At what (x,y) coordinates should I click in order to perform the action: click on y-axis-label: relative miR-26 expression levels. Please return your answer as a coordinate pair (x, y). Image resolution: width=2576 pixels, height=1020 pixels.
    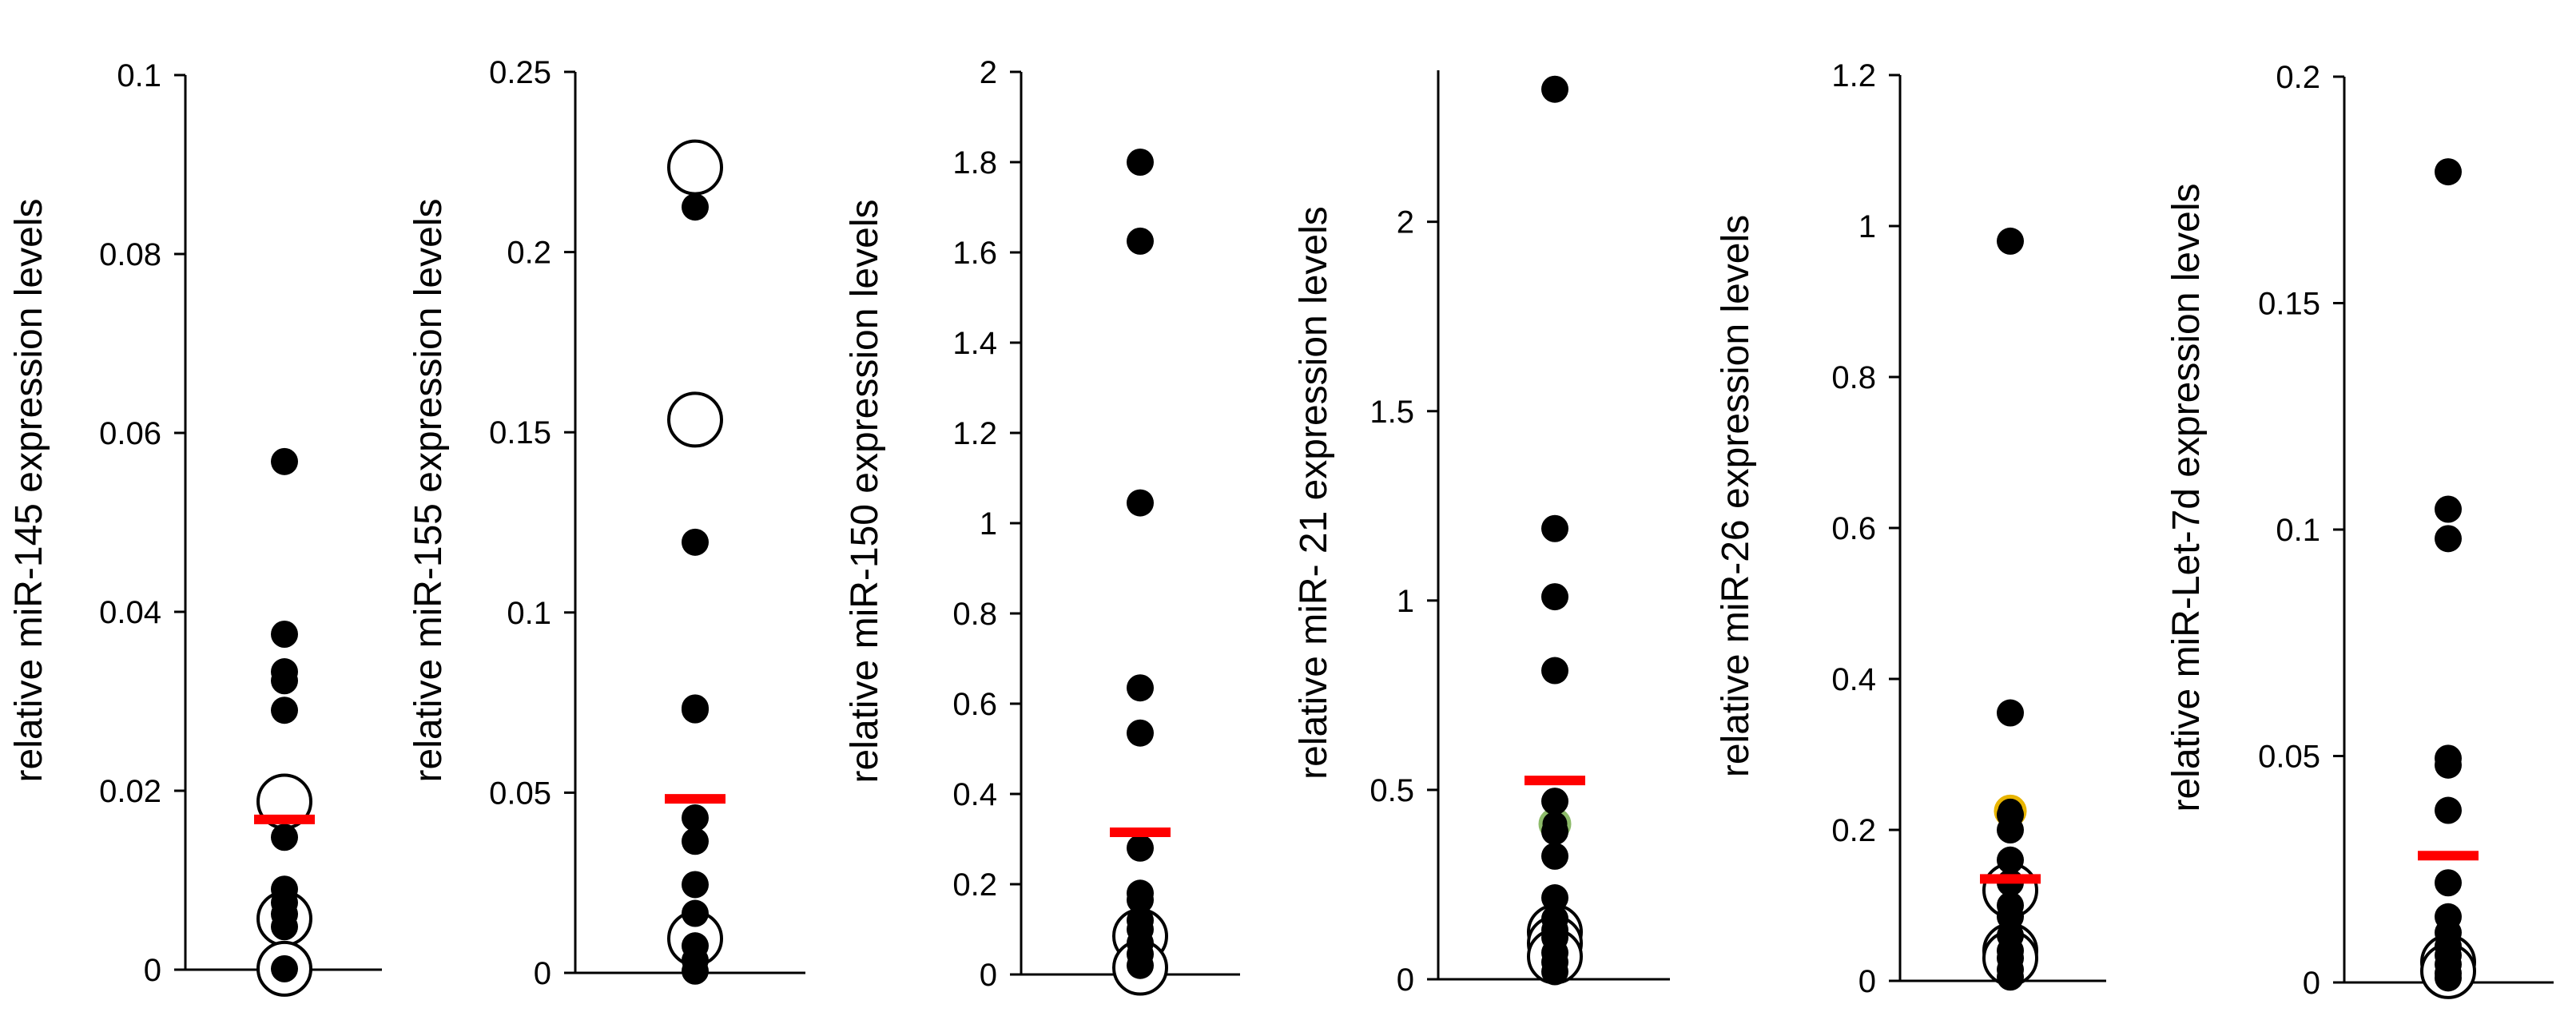
    Looking at the image, I should click on (1736, 496).